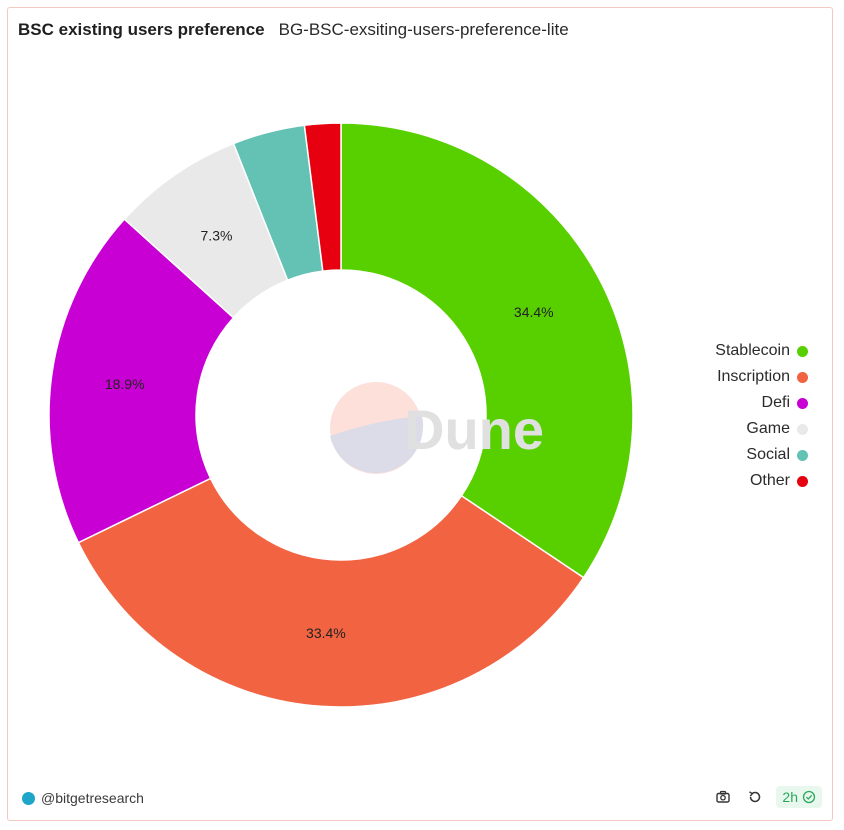 This screenshot has width=844, height=830. Describe the element at coordinates (768, 454) in the screenshot. I see `legend-label: Social` at that location.